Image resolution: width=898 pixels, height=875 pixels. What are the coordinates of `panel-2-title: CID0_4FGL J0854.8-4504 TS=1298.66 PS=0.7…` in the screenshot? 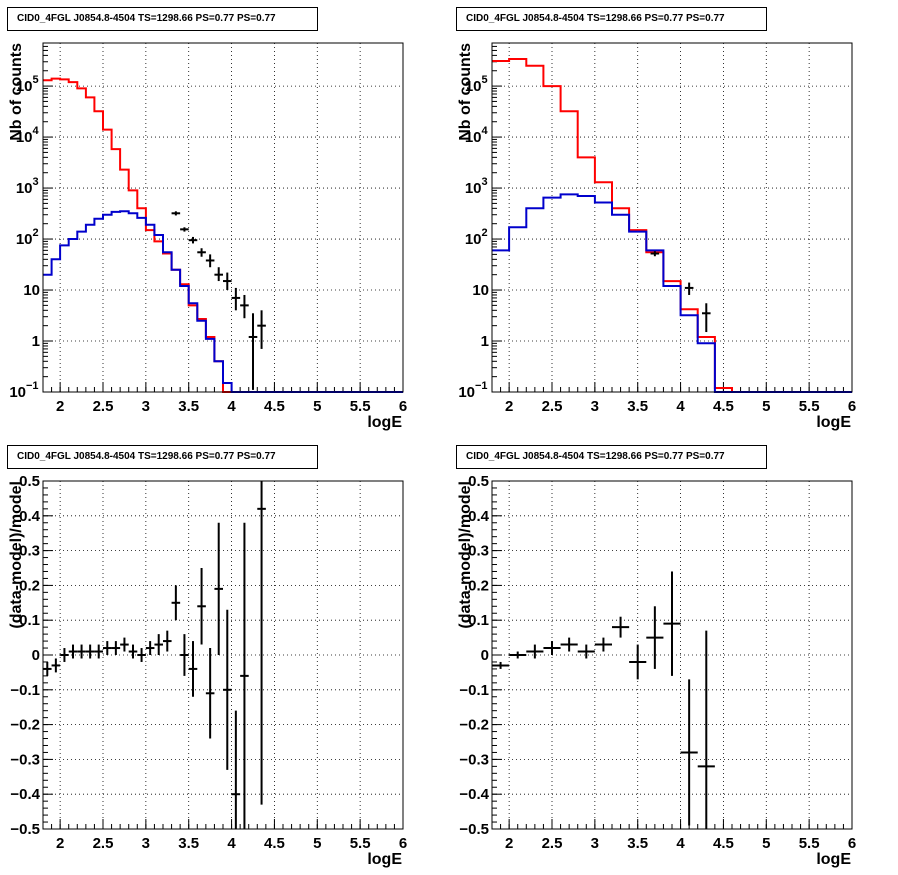 It's located at (611, 19).